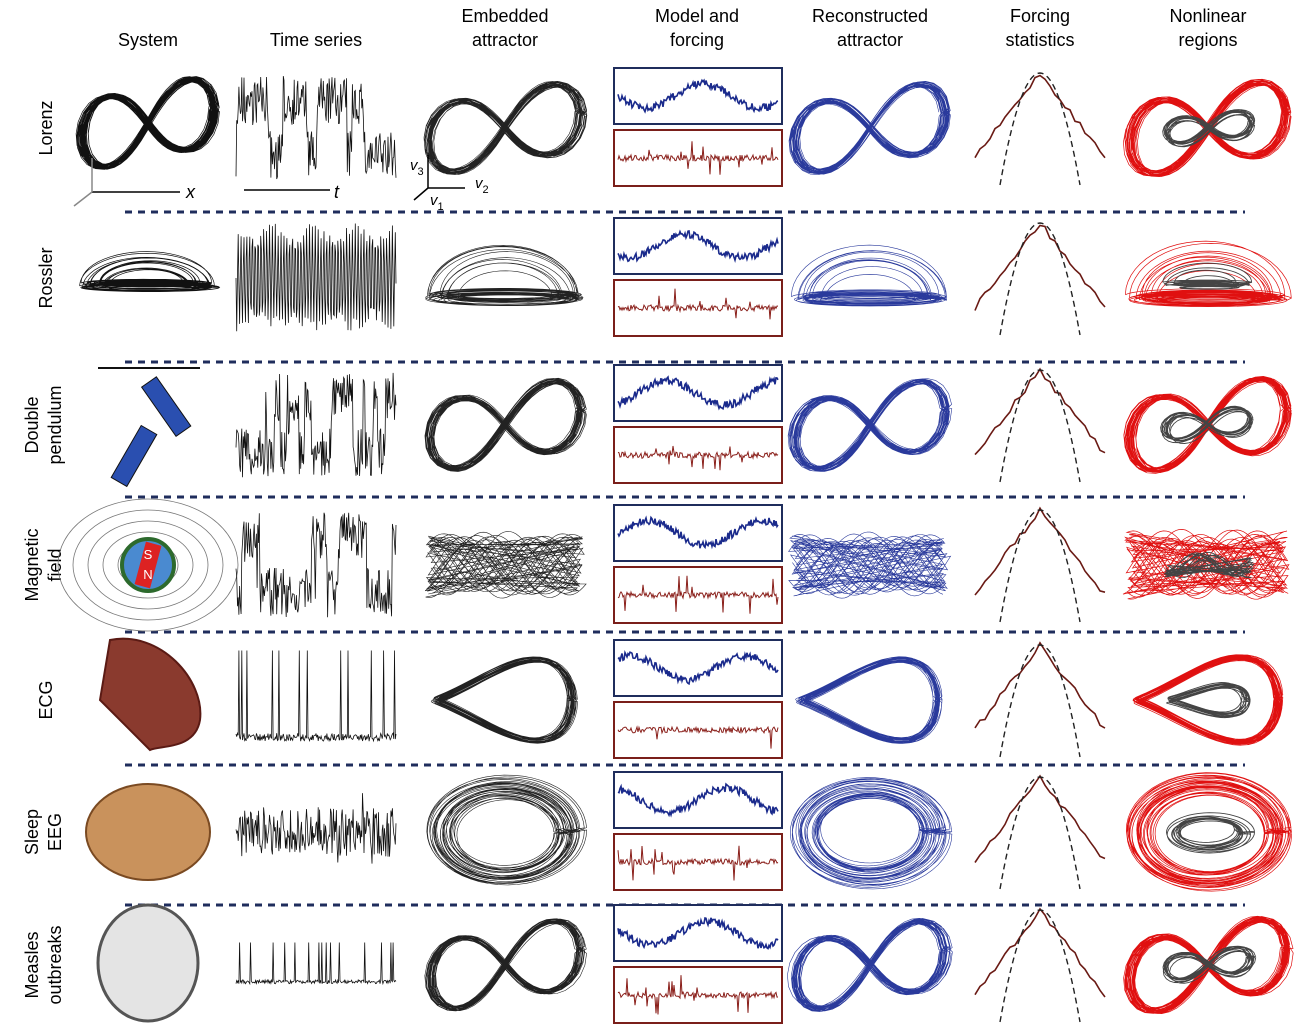  What do you see at coordinates (316, 40) in the screenshot?
I see `column-header: Time series` at bounding box center [316, 40].